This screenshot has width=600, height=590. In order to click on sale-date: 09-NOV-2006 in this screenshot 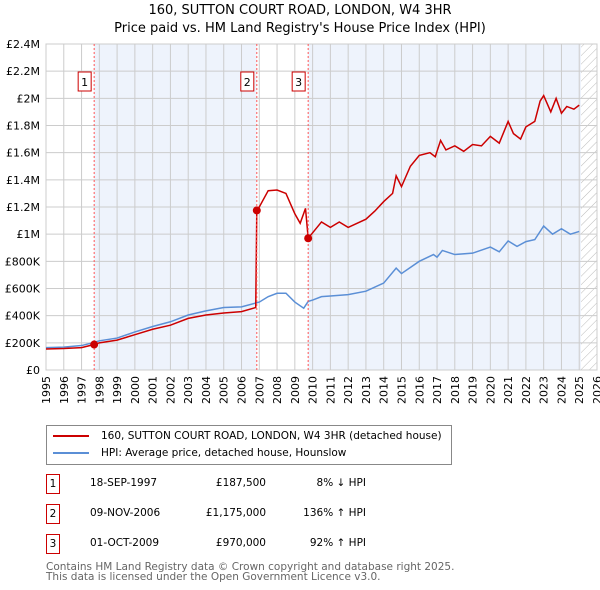, I will do `click(125, 513)`.